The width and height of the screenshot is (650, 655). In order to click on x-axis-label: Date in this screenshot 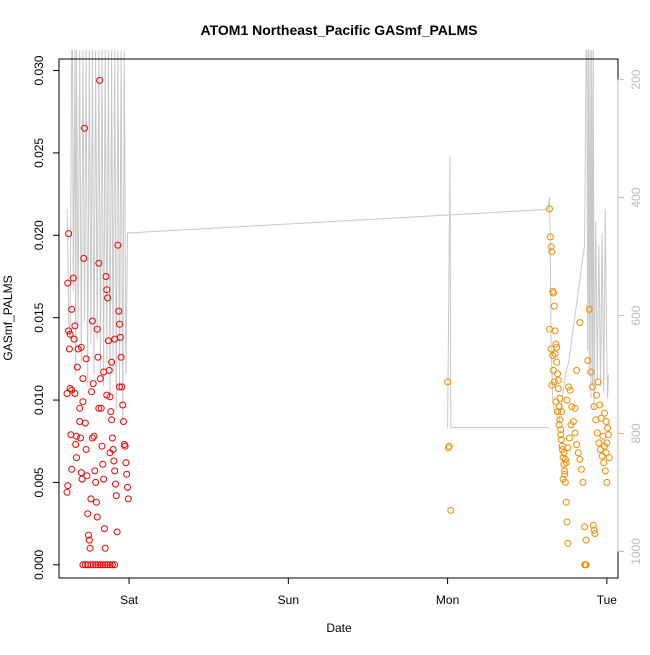, I will do `click(339, 628)`.